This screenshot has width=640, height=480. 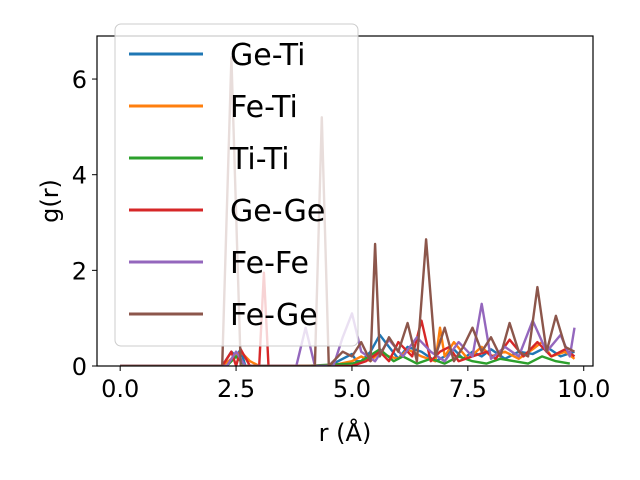 What do you see at coordinates (79, 367) in the screenshot?
I see `y-tick-label: 0` at bounding box center [79, 367].